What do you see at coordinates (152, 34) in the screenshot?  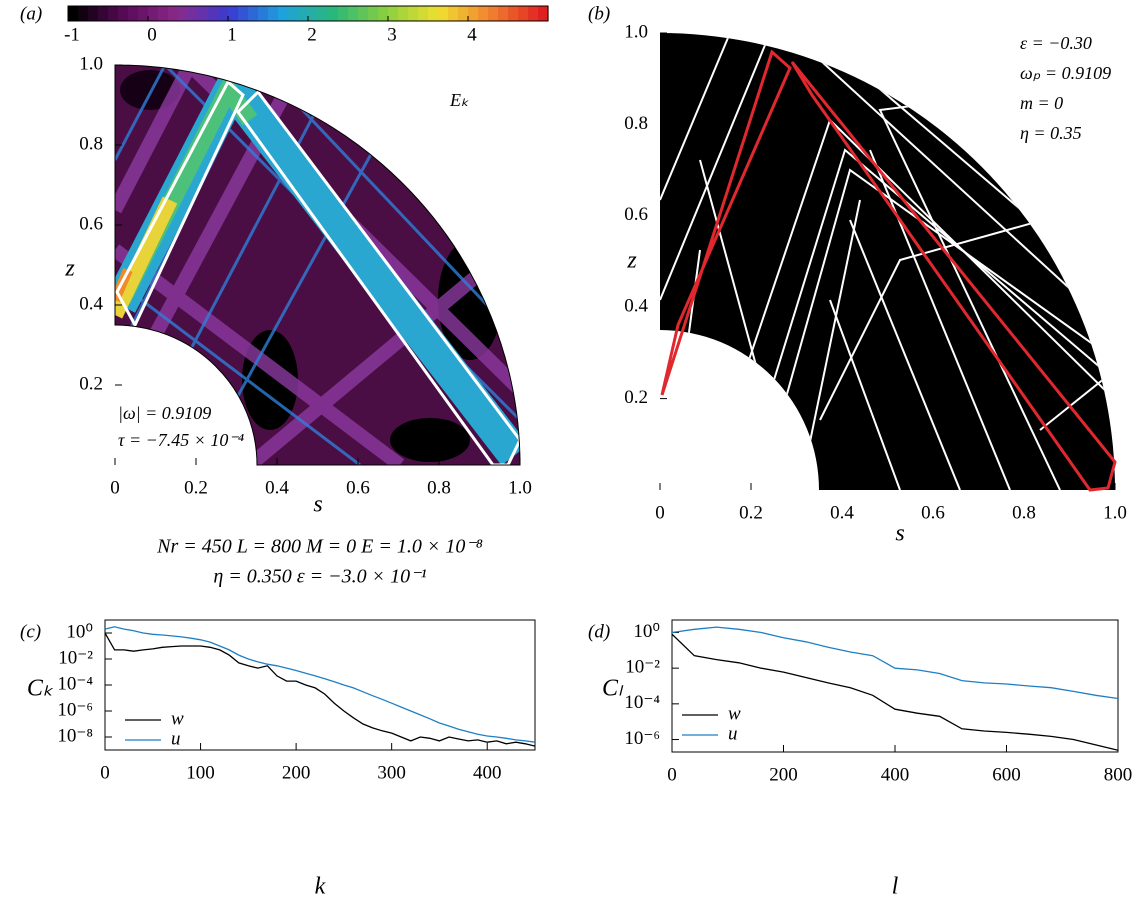 I see `colorbar-tick-label: 0` at bounding box center [152, 34].